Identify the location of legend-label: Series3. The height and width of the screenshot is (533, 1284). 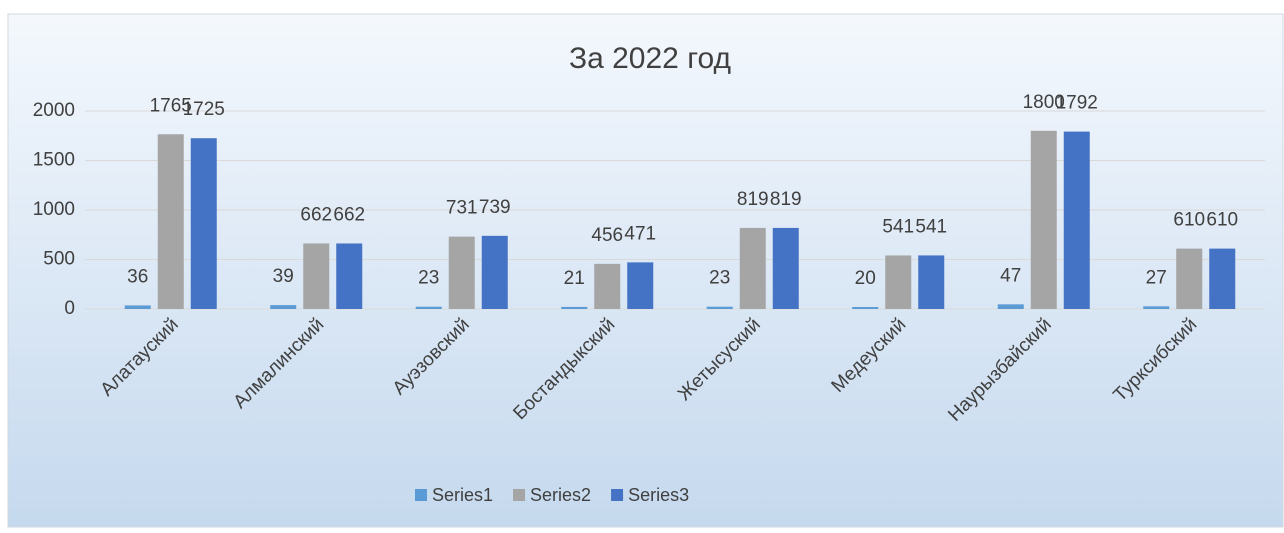
(658, 495).